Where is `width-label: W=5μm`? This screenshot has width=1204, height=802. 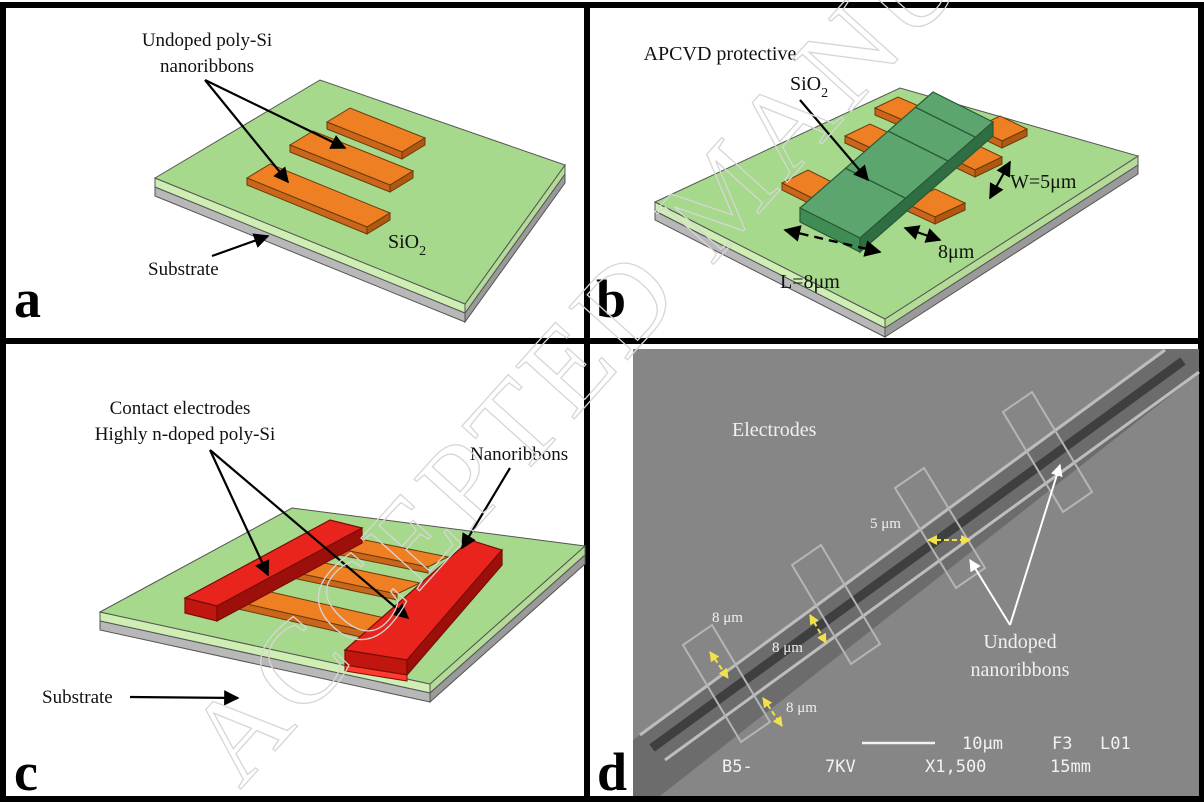 width-label: W=5μm is located at coordinates (1043, 182).